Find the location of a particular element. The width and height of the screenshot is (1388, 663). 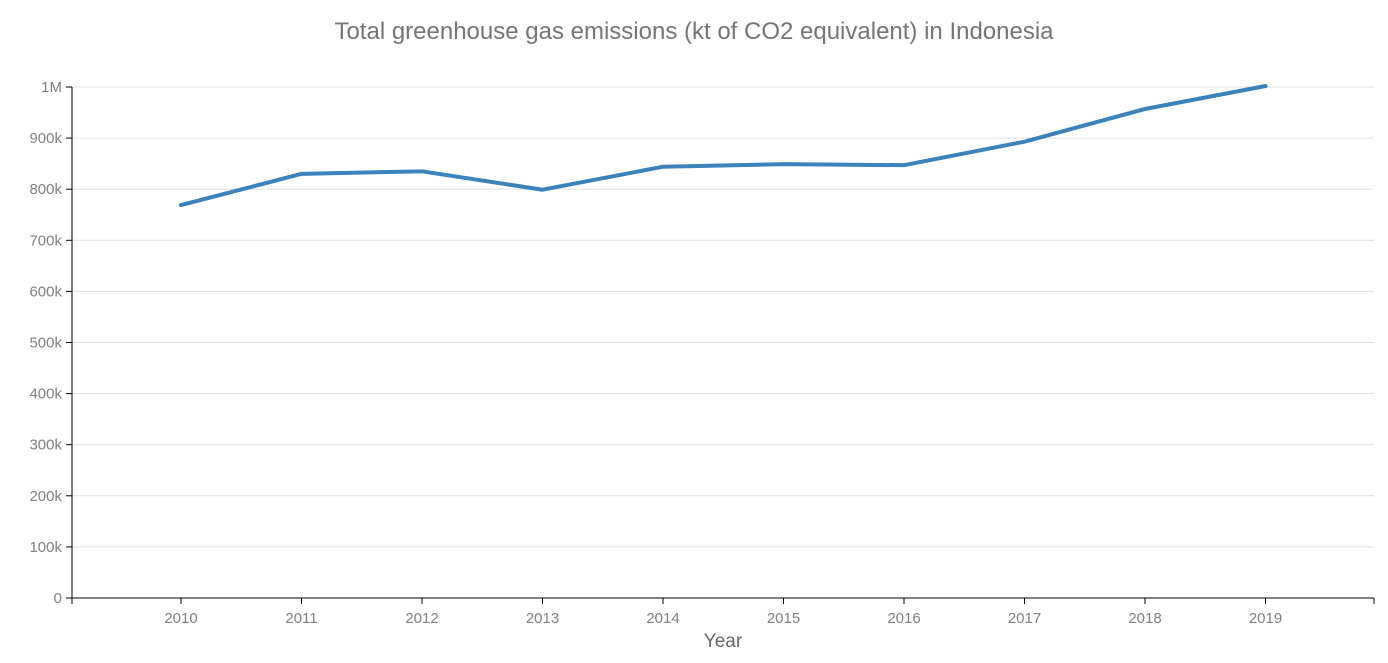

series-layer is located at coordinates (723, 145).